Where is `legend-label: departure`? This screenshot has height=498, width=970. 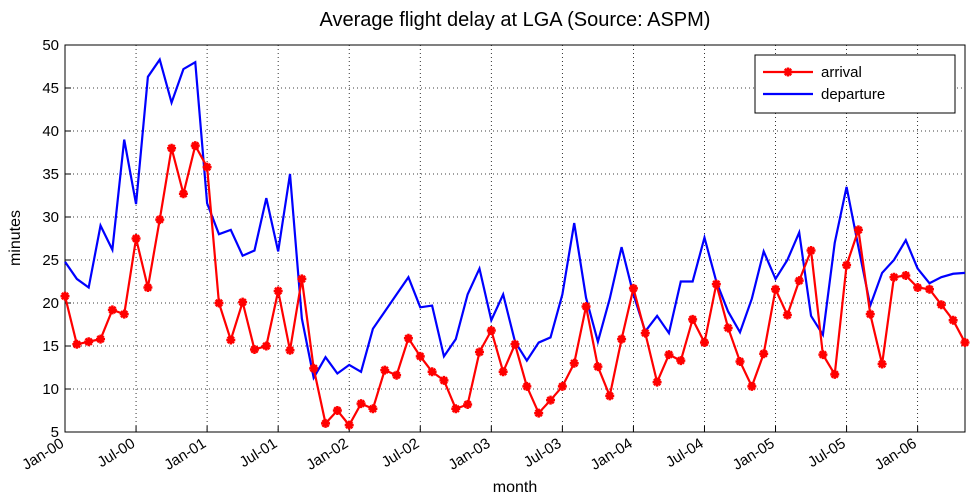 legend-label: departure is located at coordinates (853, 94).